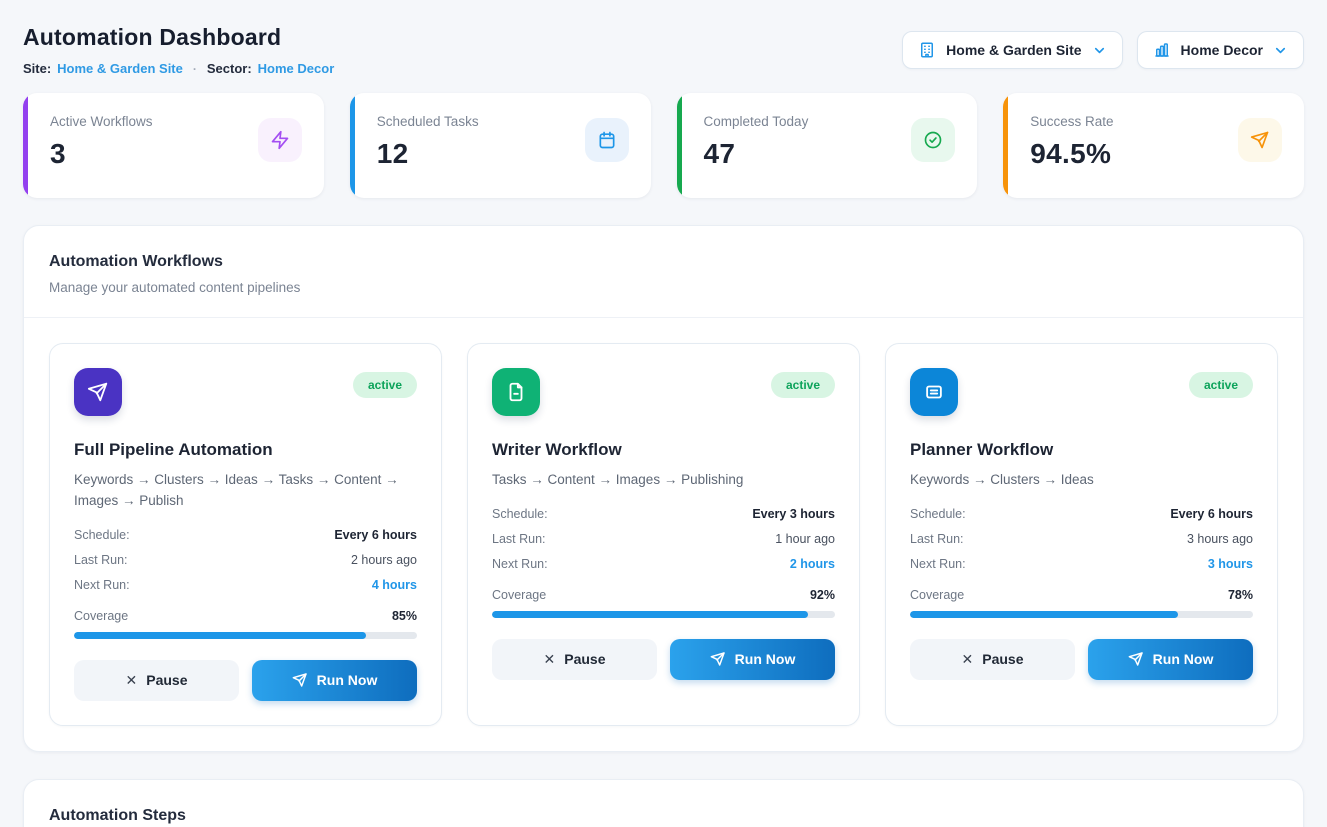  What do you see at coordinates (383, 559) in the screenshot?
I see `last-run-value: 2 hours ago` at bounding box center [383, 559].